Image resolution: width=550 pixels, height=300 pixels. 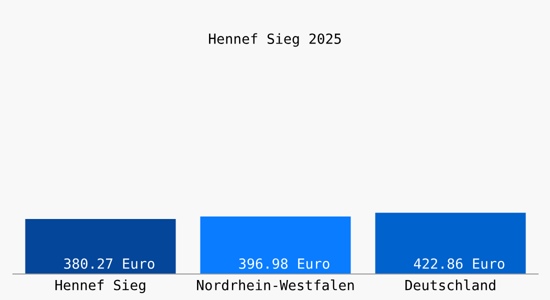 I want to click on x-tick-label: Hennef Sieg, so click(x=100, y=287).